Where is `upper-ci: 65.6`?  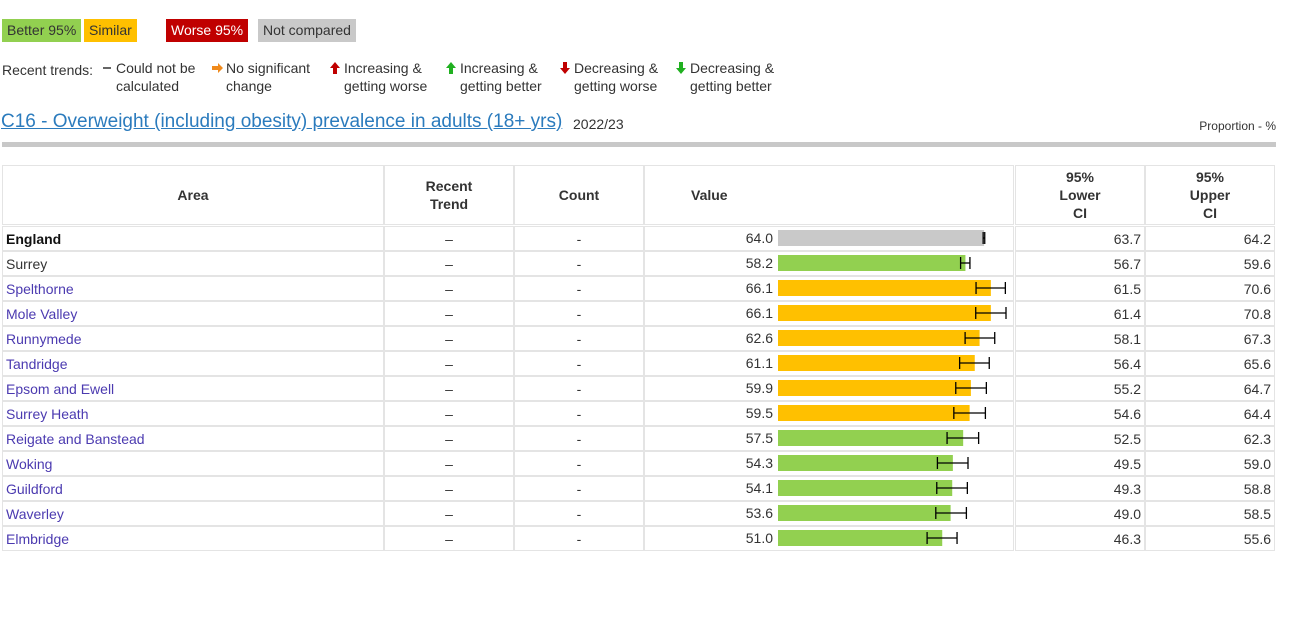 upper-ci: 65.6 is located at coordinates (1210, 363).